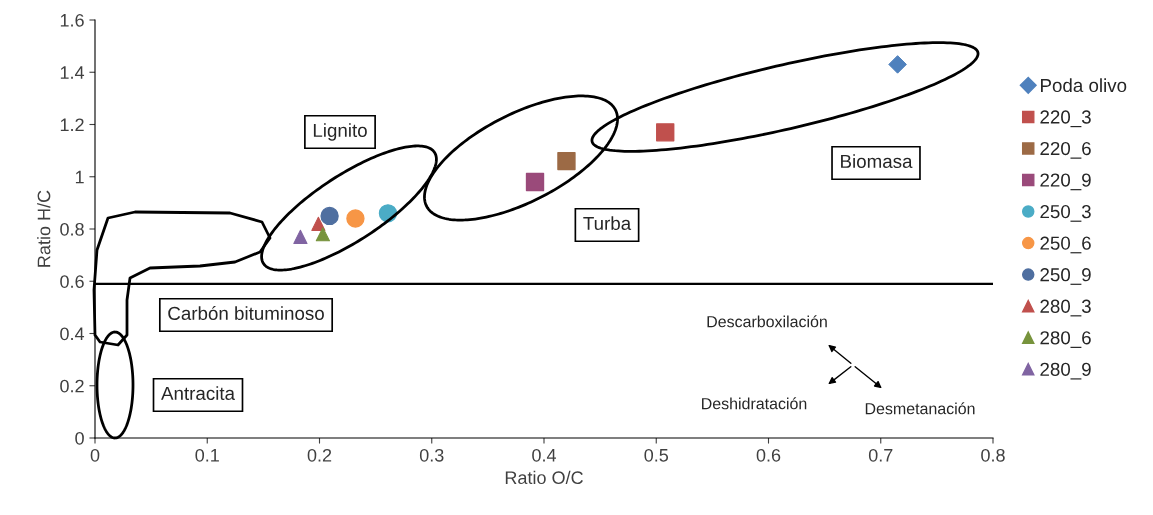 This screenshot has width=1153, height=515. I want to click on annotation: Descarboxilación, so click(767, 321).